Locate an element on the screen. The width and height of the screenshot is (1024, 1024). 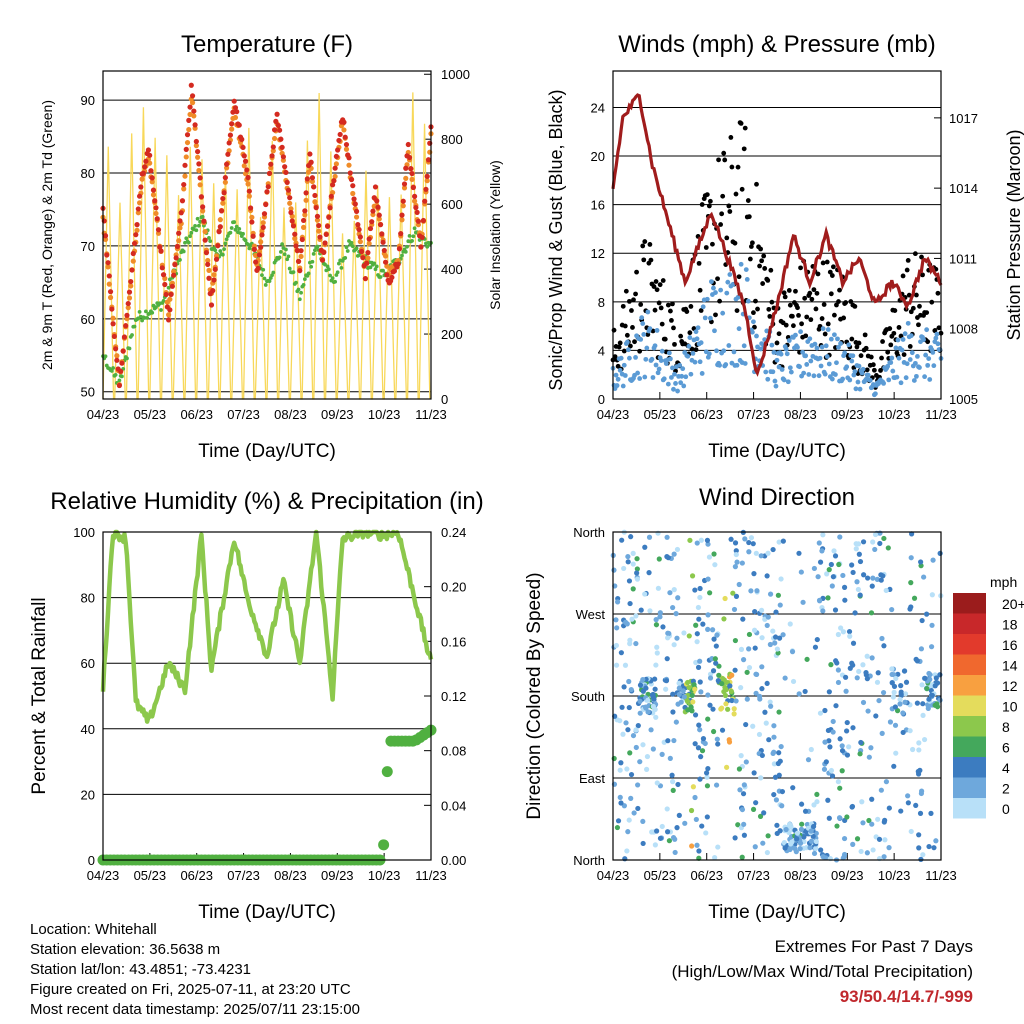
x-tick-label: 07/23 is located at coordinates (243, 414).